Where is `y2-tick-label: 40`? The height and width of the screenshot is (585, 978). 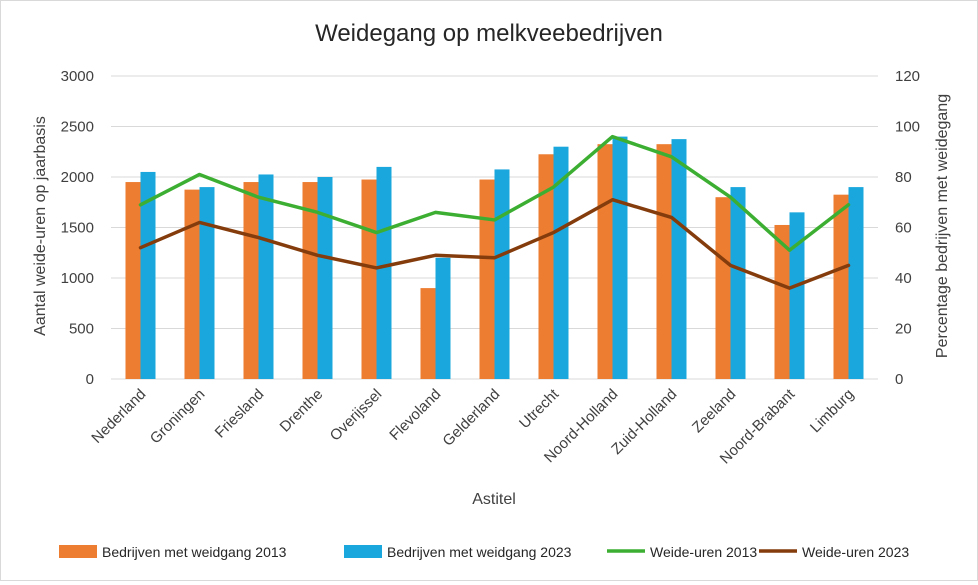
y2-tick-label: 40 is located at coordinates (903, 278).